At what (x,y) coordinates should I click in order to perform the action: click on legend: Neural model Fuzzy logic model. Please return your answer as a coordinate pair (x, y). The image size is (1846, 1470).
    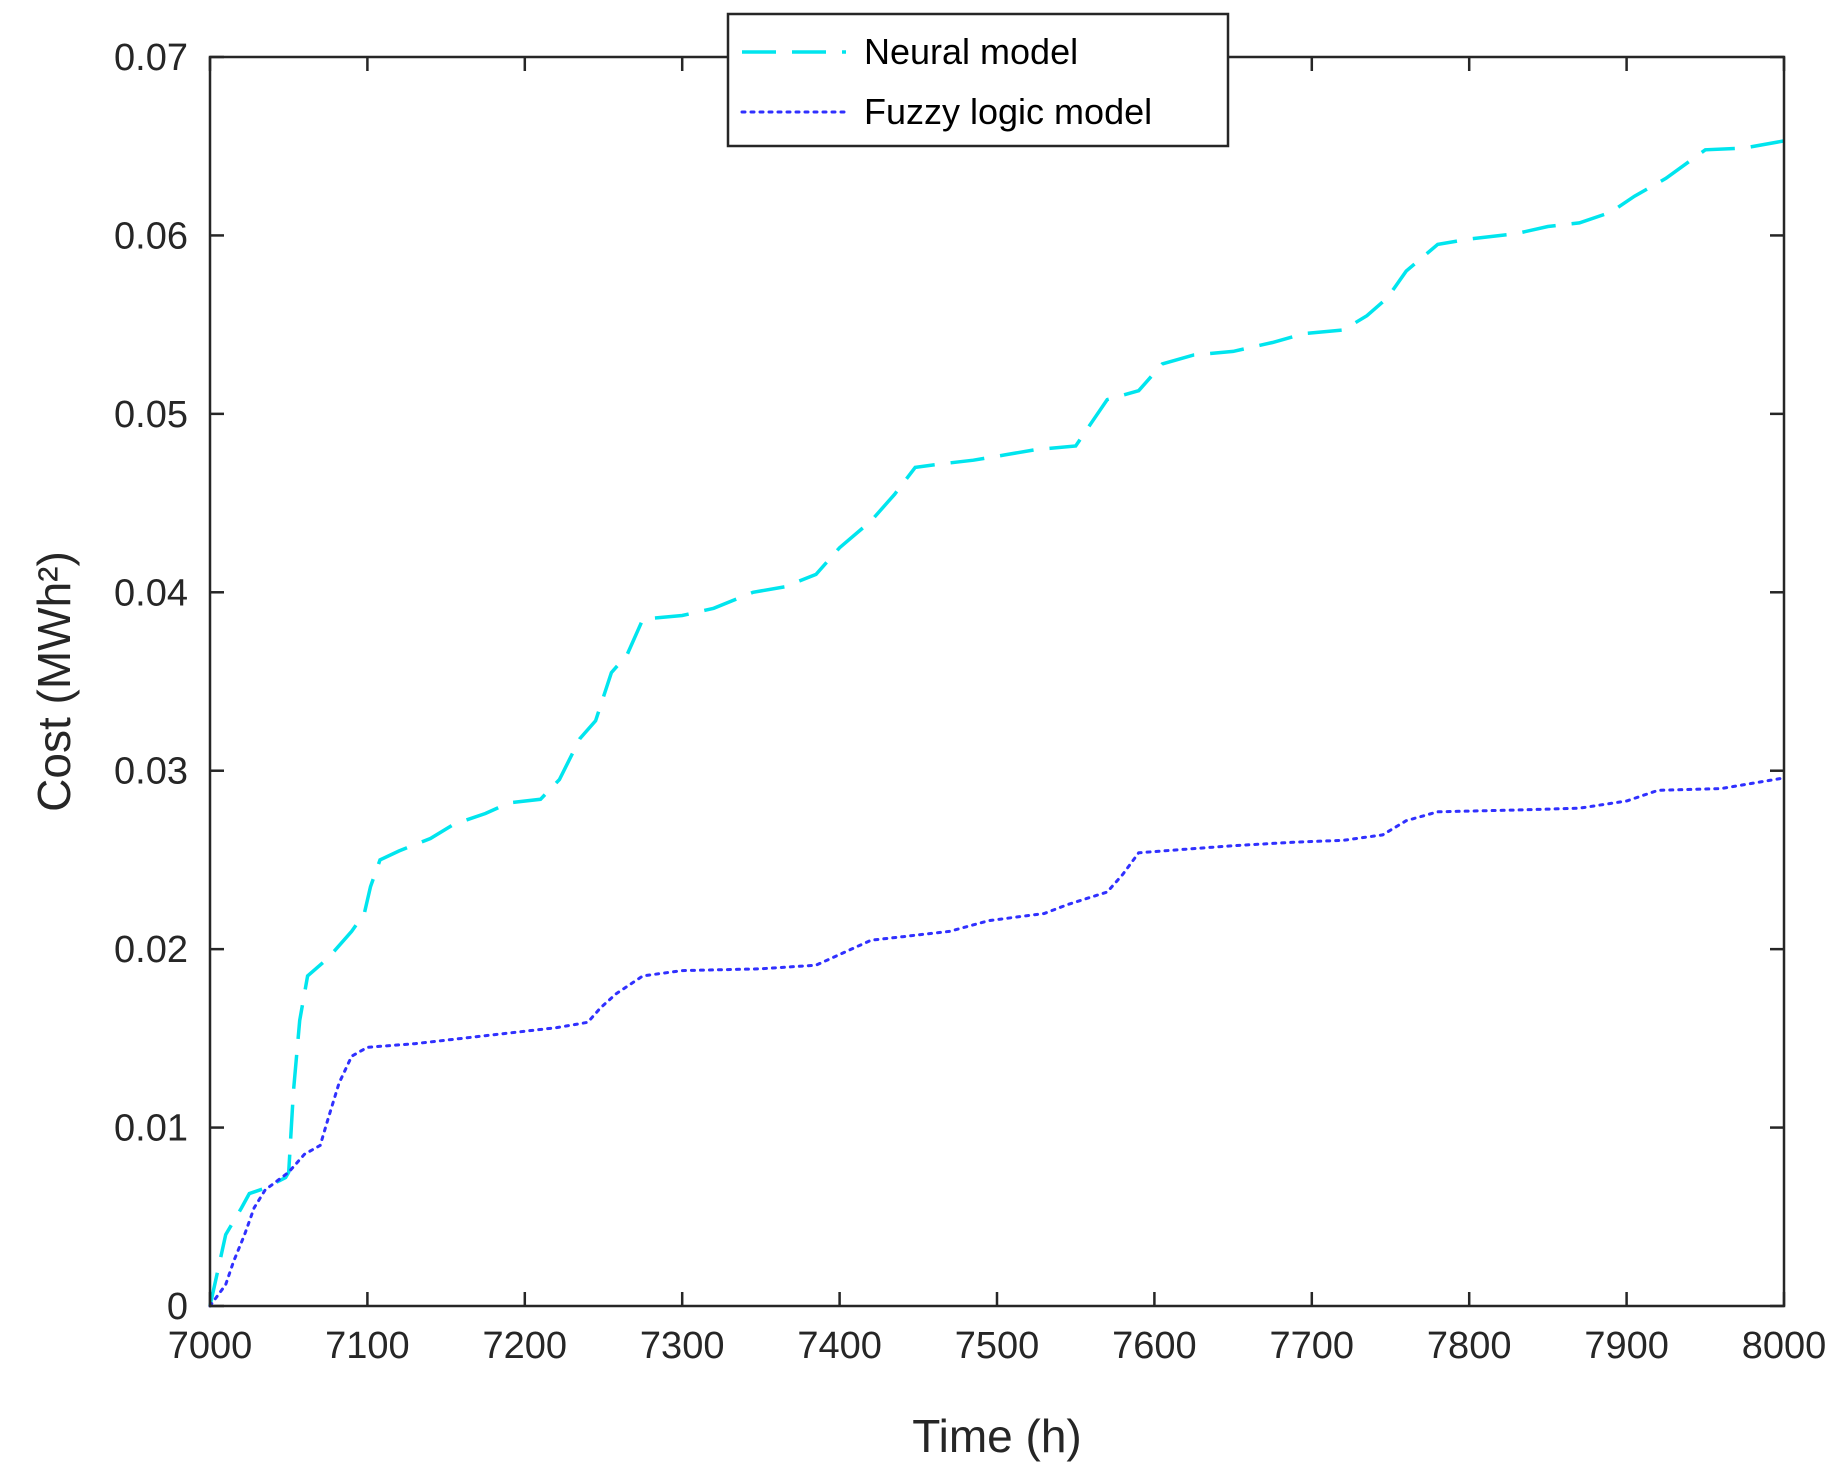
    Looking at the image, I should click on (978, 80).